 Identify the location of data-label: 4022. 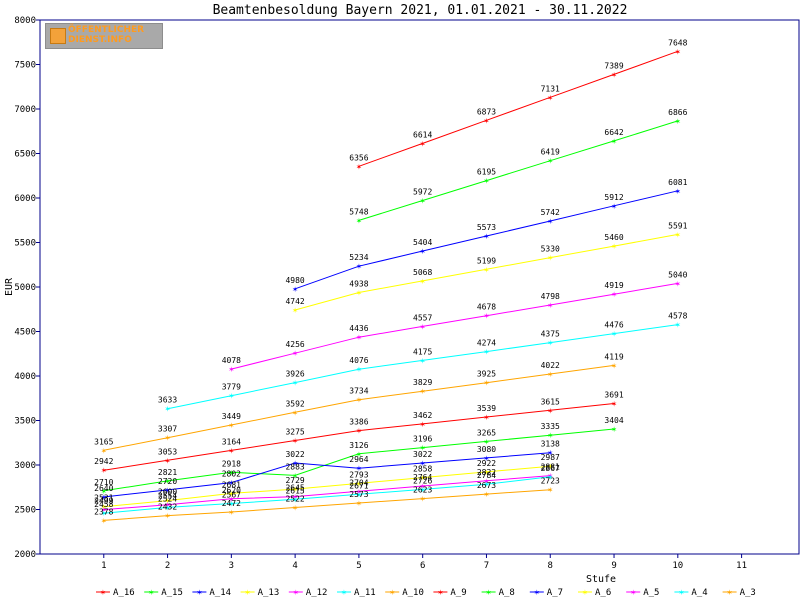
(550, 365).